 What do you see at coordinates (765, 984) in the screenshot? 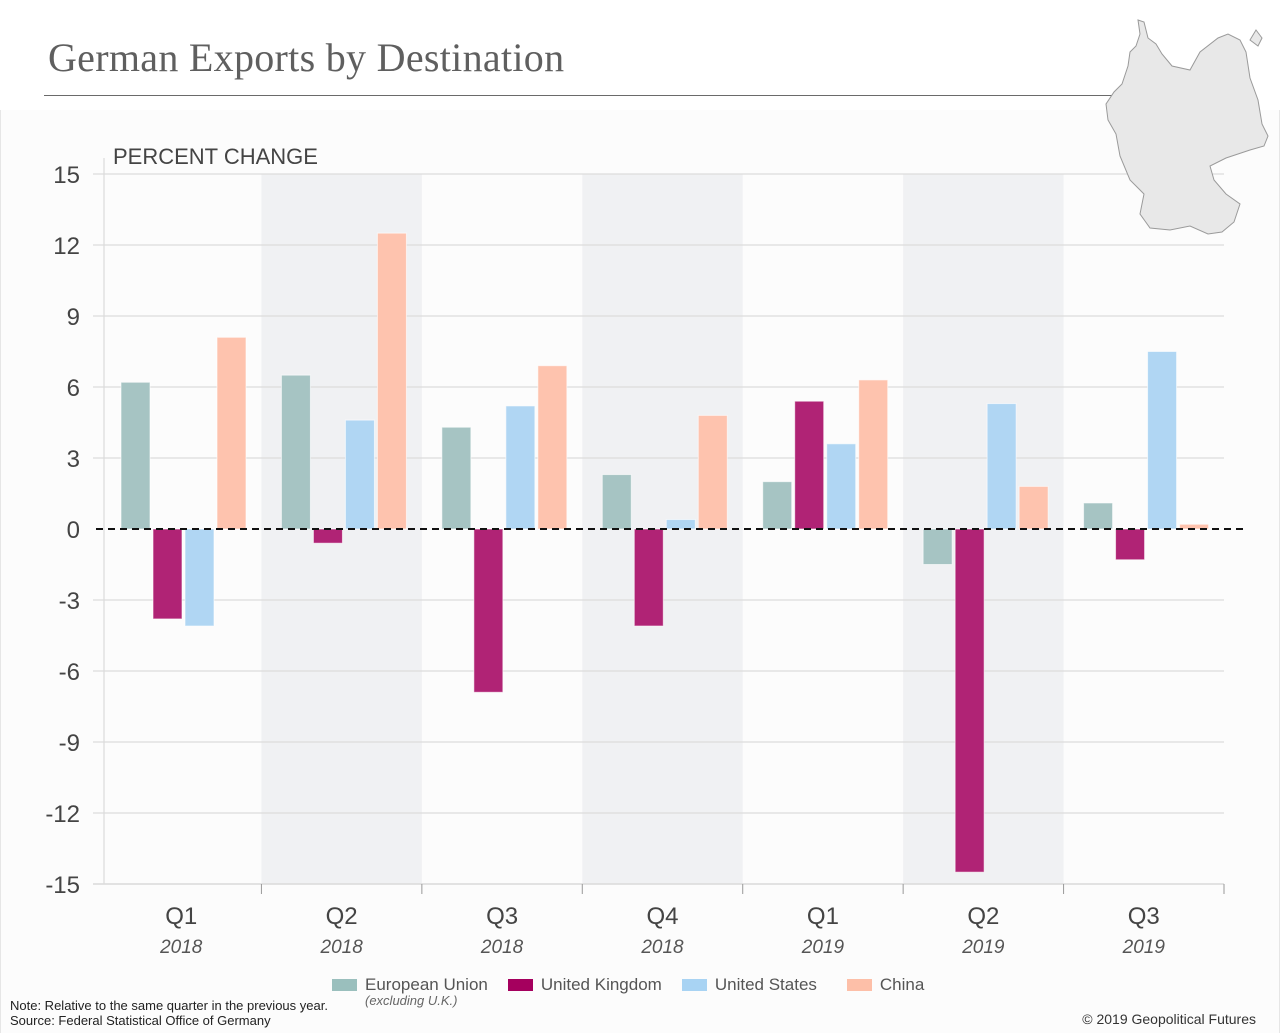
I see `legend-label: United States` at bounding box center [765, 984].